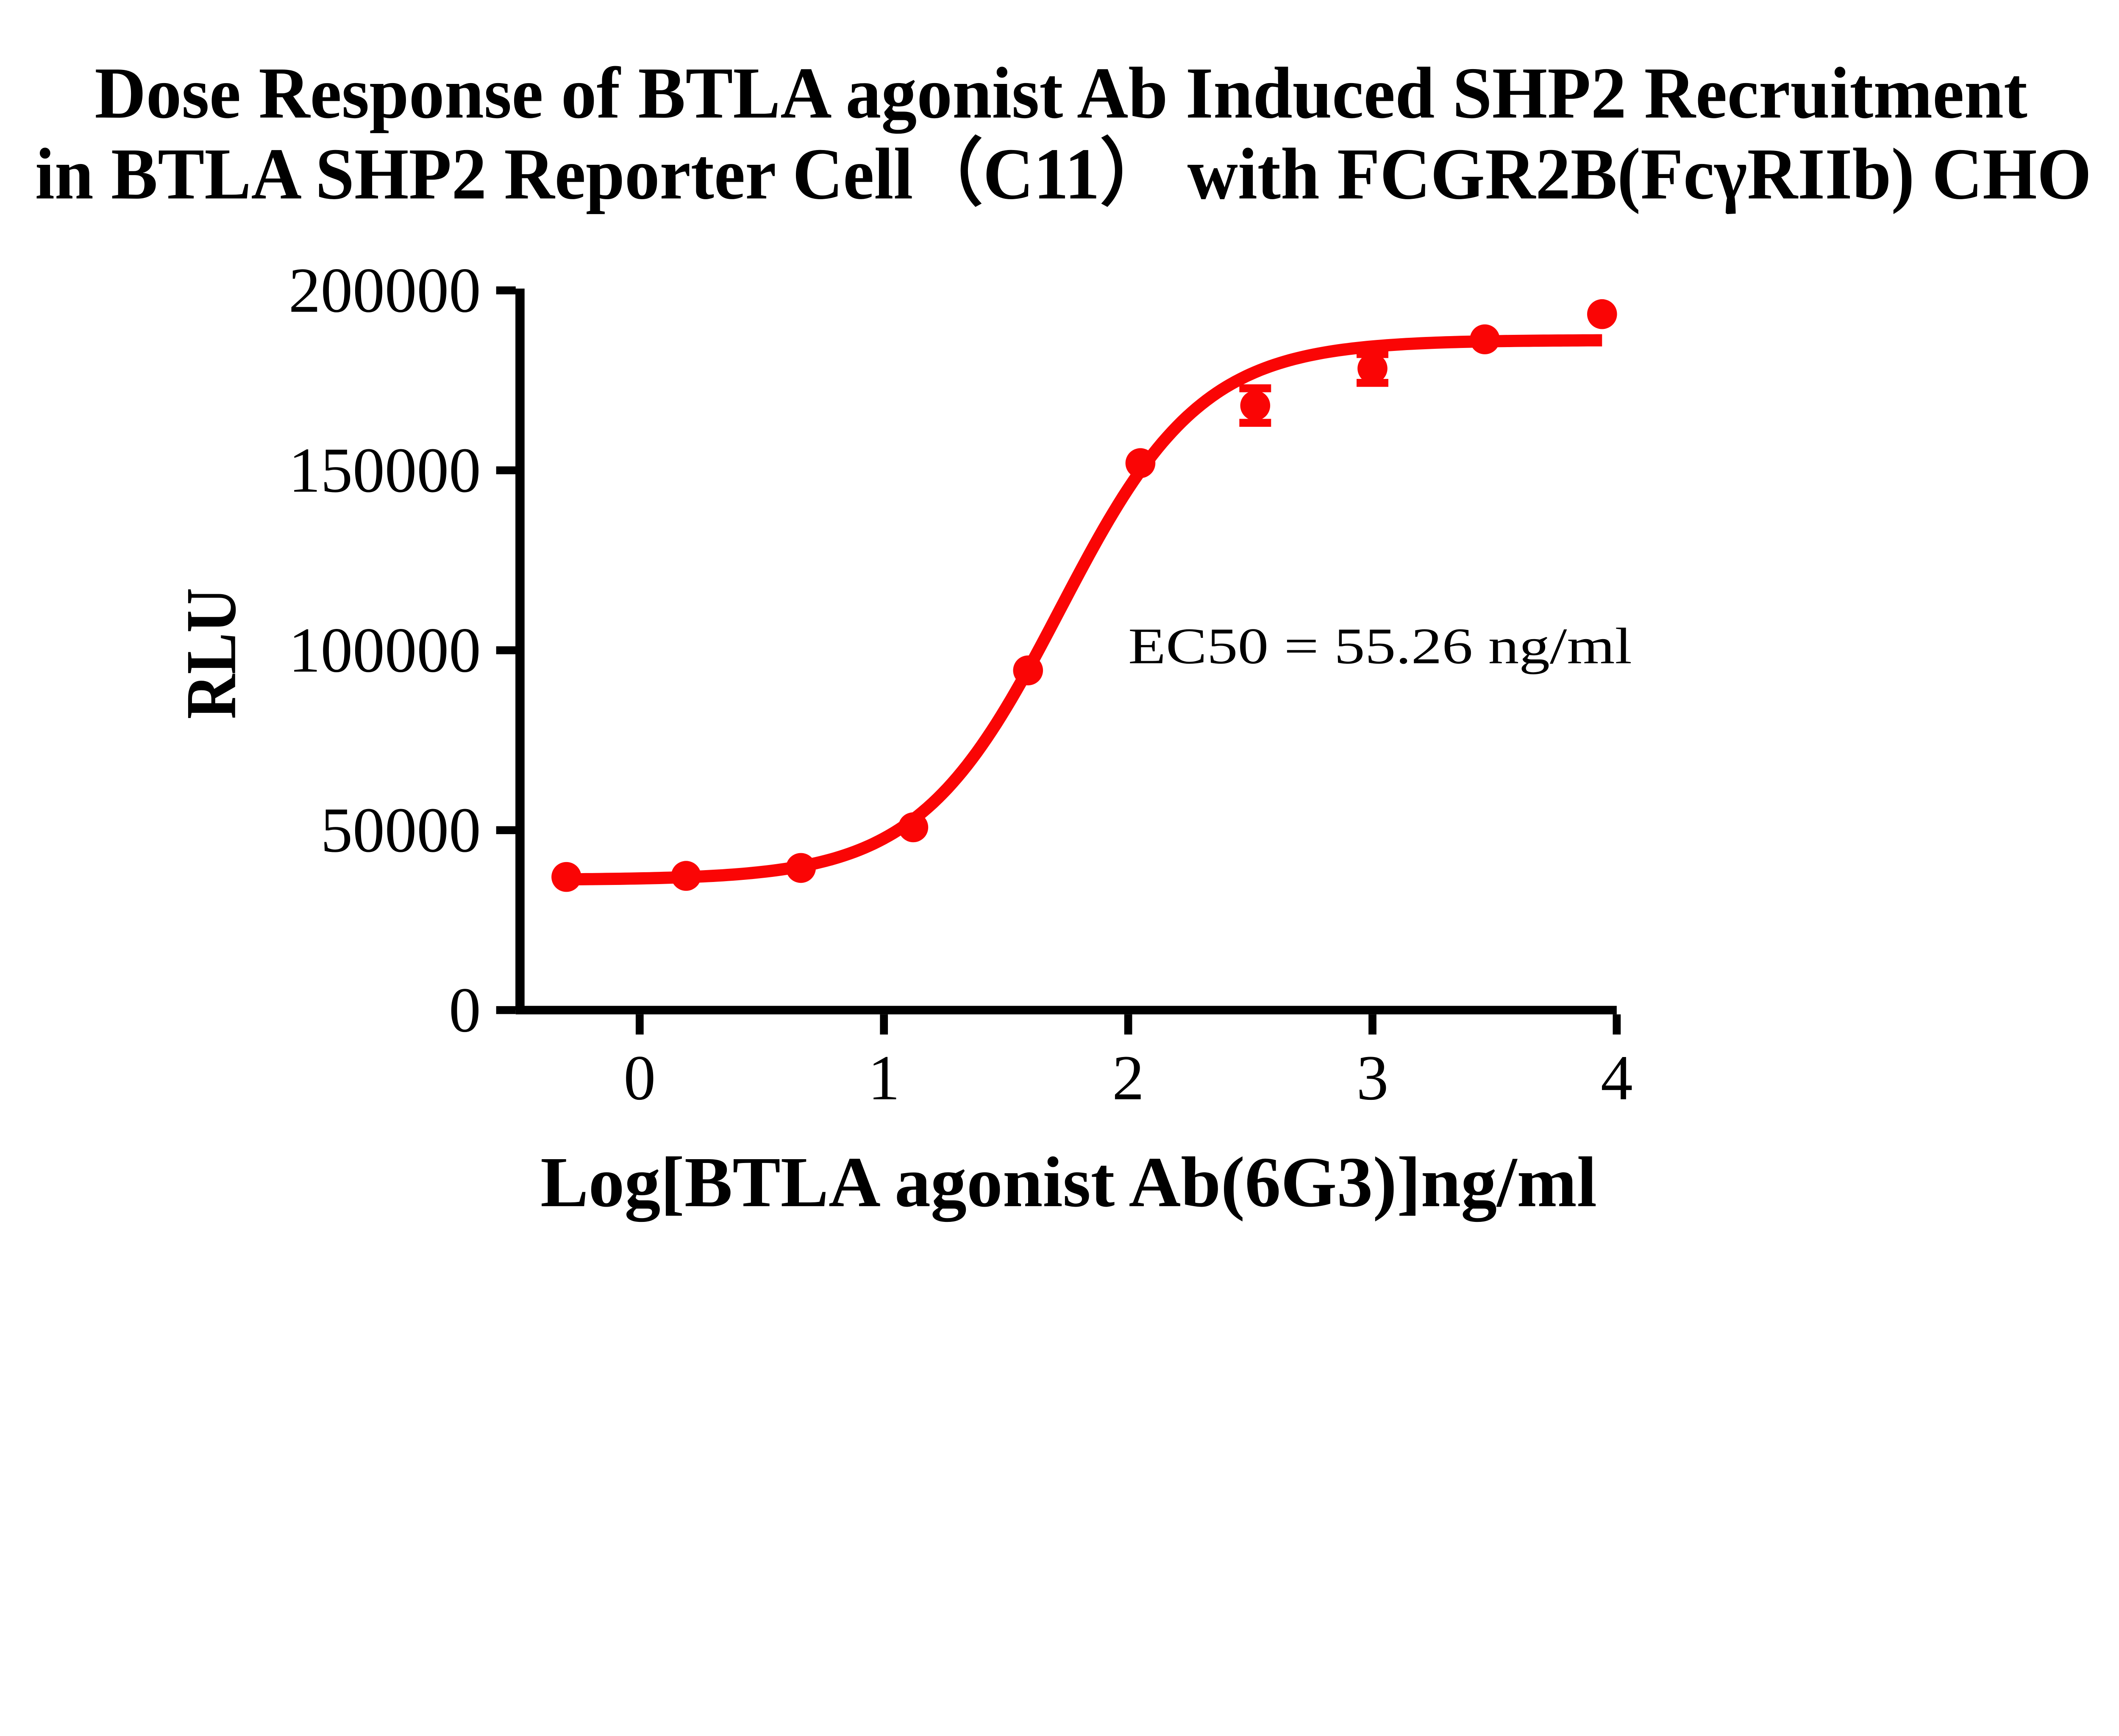  I want to click on x-tick-label: 2, so click(1128, 1077).